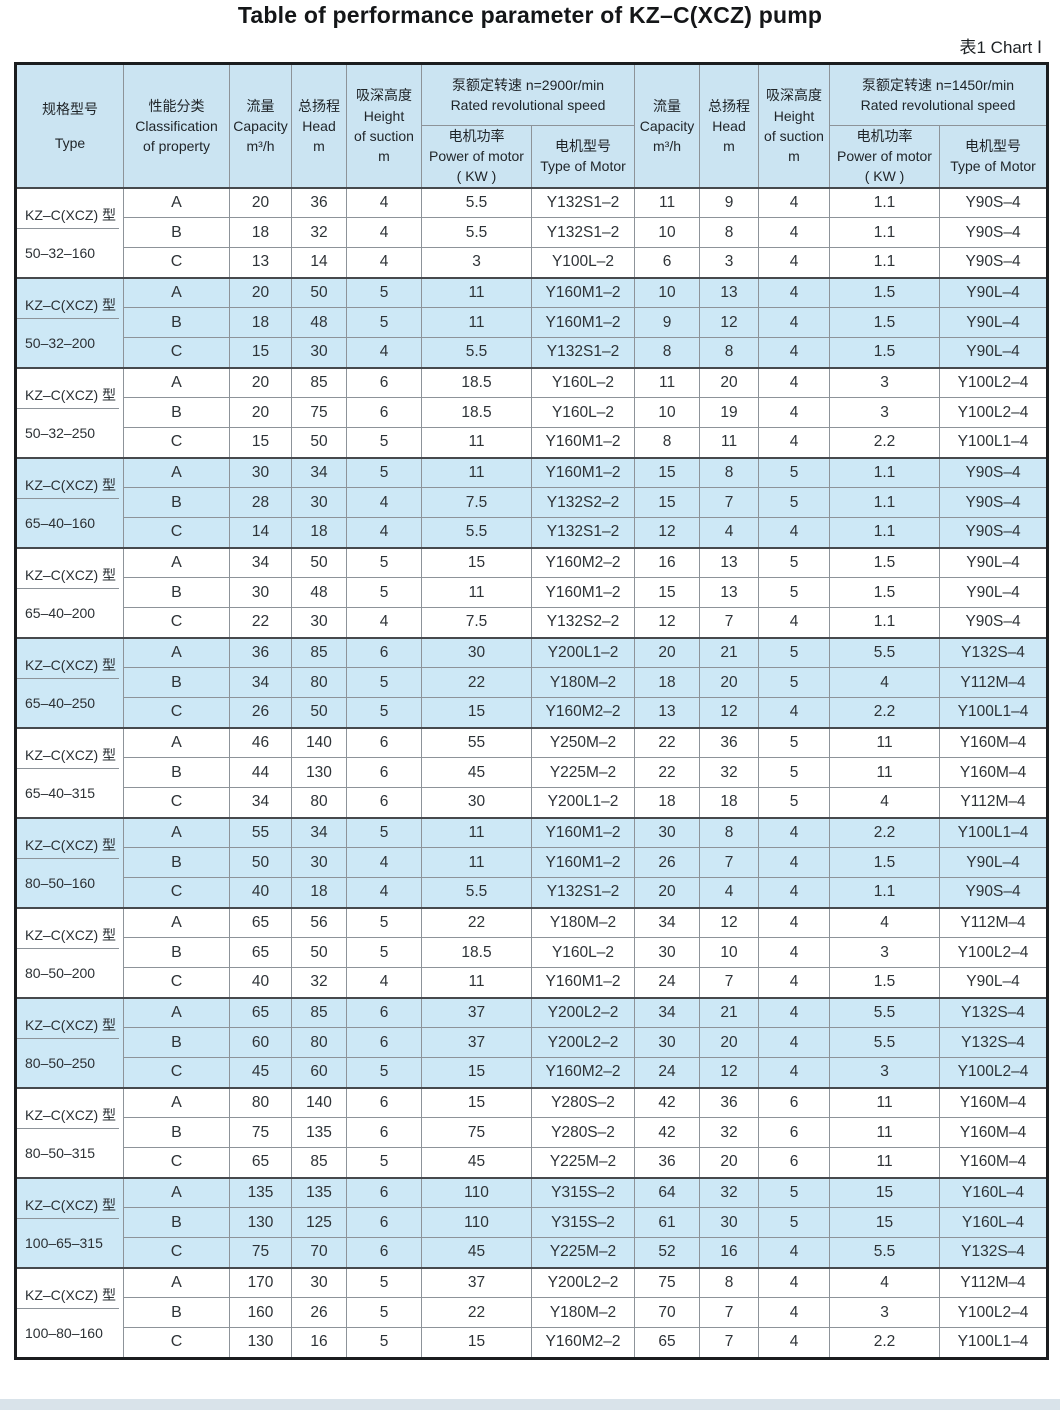  I want to click on header-motor-en: Type of Motor, so click(993, 166).